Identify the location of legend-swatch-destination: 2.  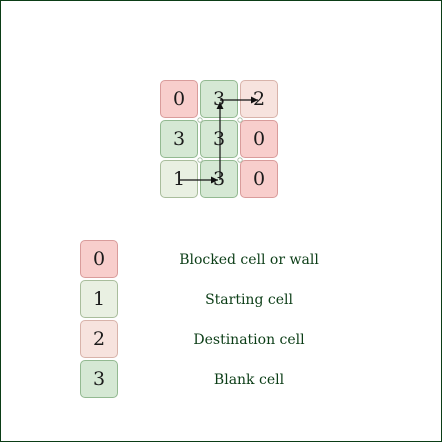
(99, 339).